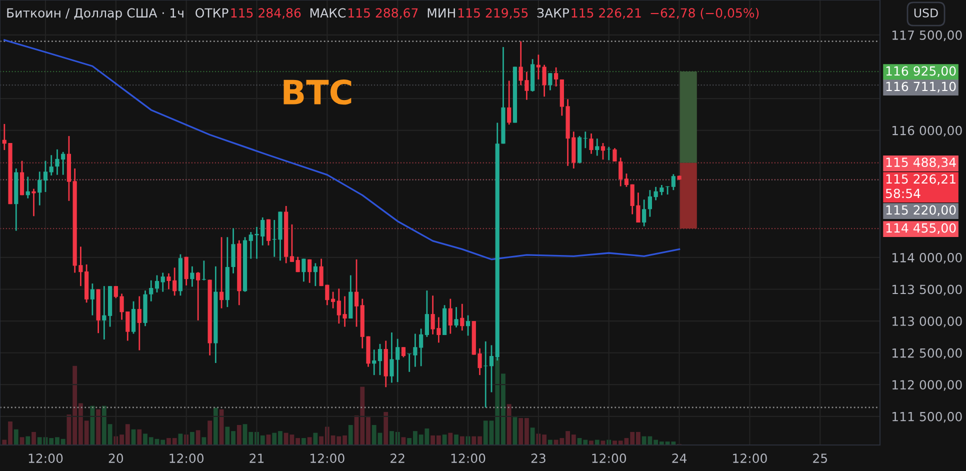  Describe the element at coordinates (397, 458) in the screenshot. I see `x-tick-label: 22` at that location.